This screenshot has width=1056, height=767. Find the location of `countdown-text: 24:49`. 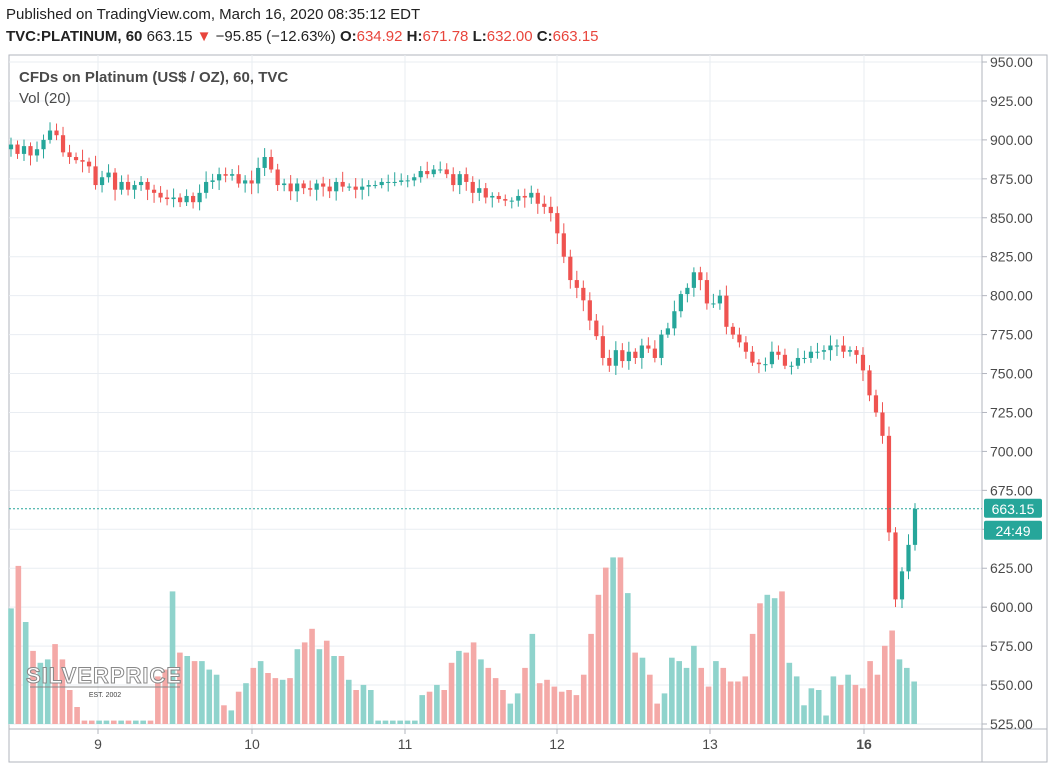

countdown-text: 24:49 is located at coordinates (1012, 531).